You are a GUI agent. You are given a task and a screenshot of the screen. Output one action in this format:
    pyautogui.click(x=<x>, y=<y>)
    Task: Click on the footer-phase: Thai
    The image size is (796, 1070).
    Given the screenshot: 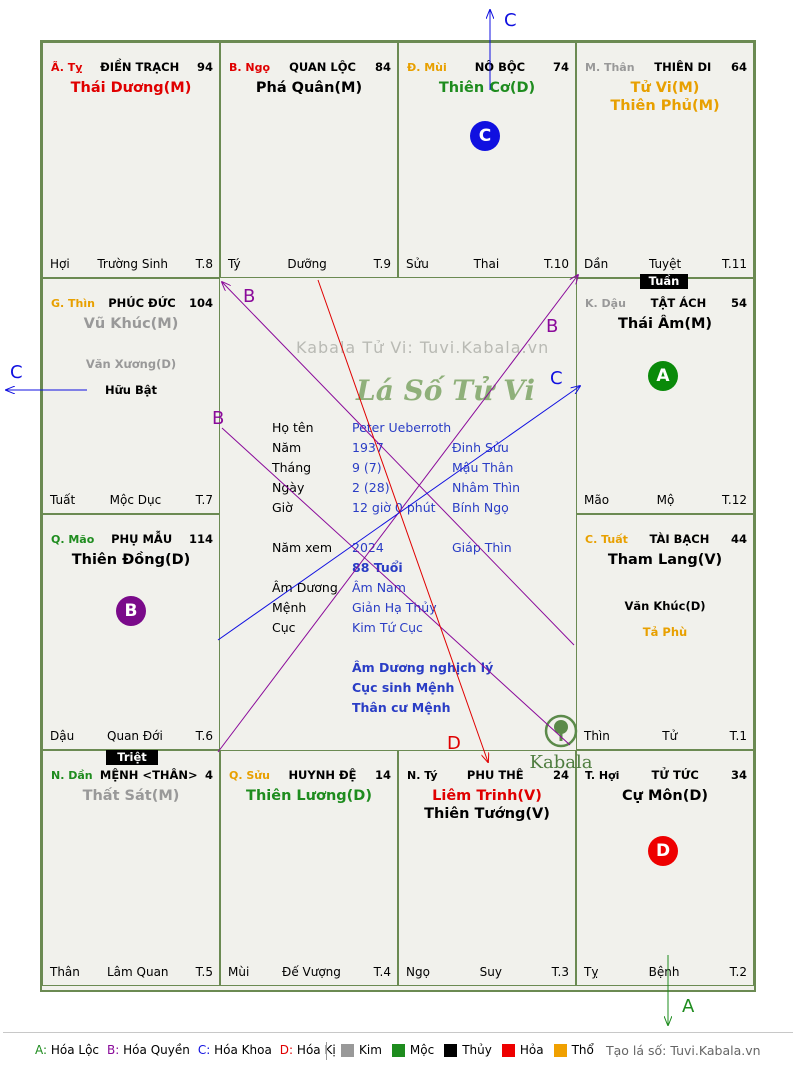 What is the action you would take?
    pyautogui.click(x=486, y=264)
    